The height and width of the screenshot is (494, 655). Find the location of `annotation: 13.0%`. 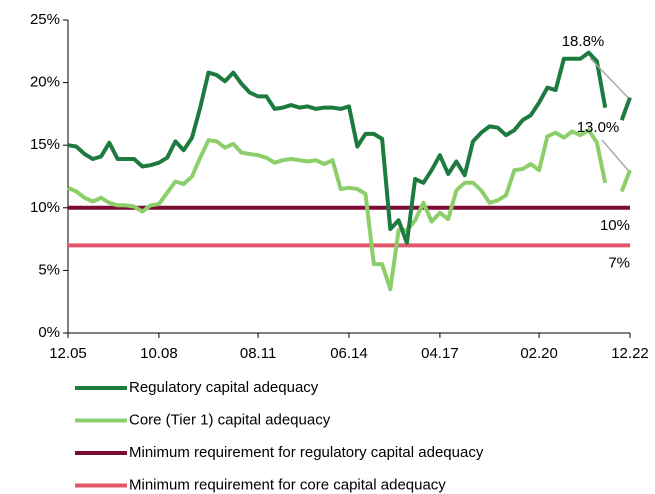

annotation: 13.0% is located at coordinates (598, 127).